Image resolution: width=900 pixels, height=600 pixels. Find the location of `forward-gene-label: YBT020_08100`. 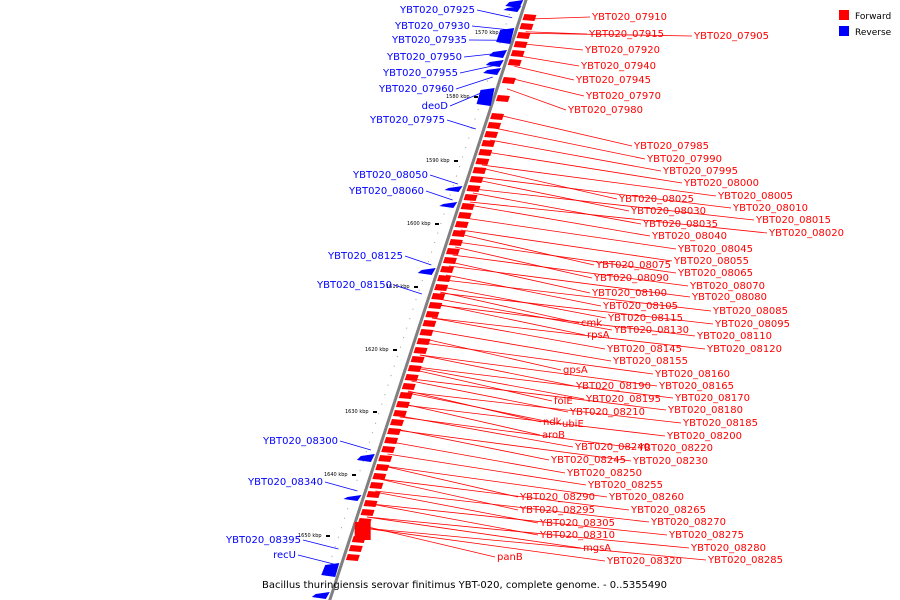

forward-gene-label: YBT020_08100 is located at coordinates (629, 293).